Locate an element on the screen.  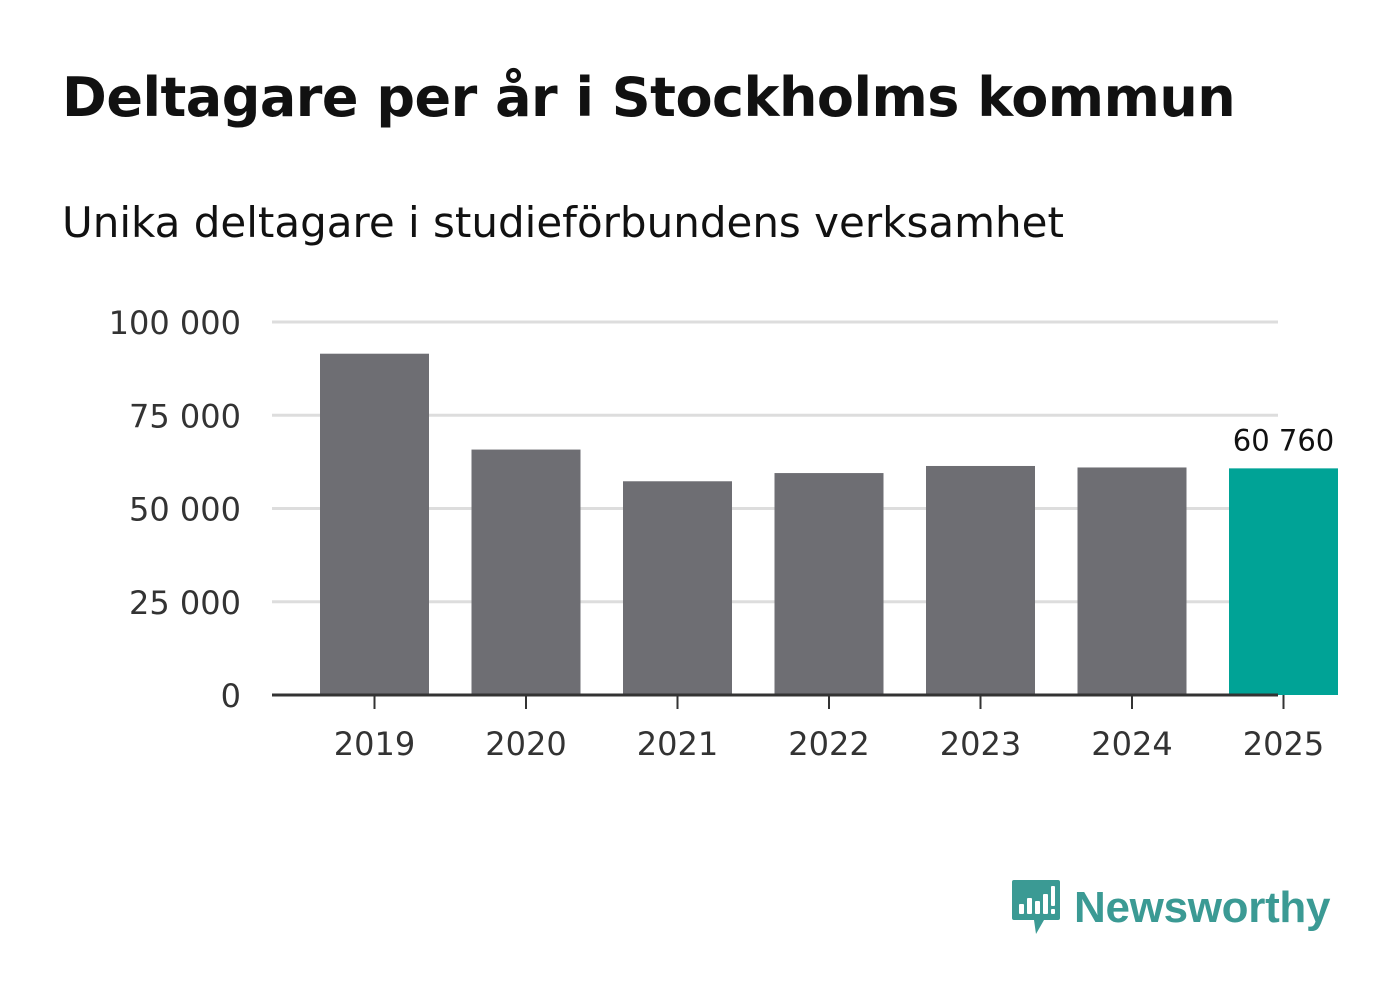
x-tick-label: 2019 is located at coordinates (374, 744).